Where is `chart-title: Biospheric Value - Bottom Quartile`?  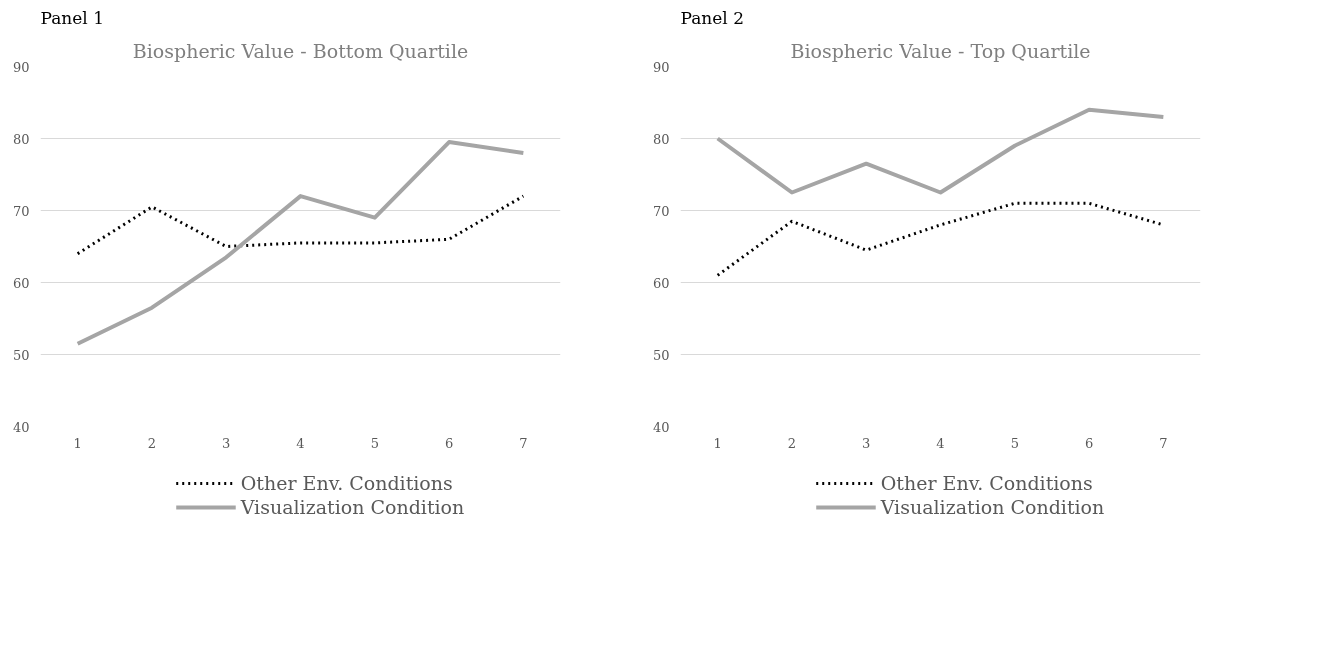
chart-title: Biospheric Value - Bottom Quartile is located at coordinates (300, 50).